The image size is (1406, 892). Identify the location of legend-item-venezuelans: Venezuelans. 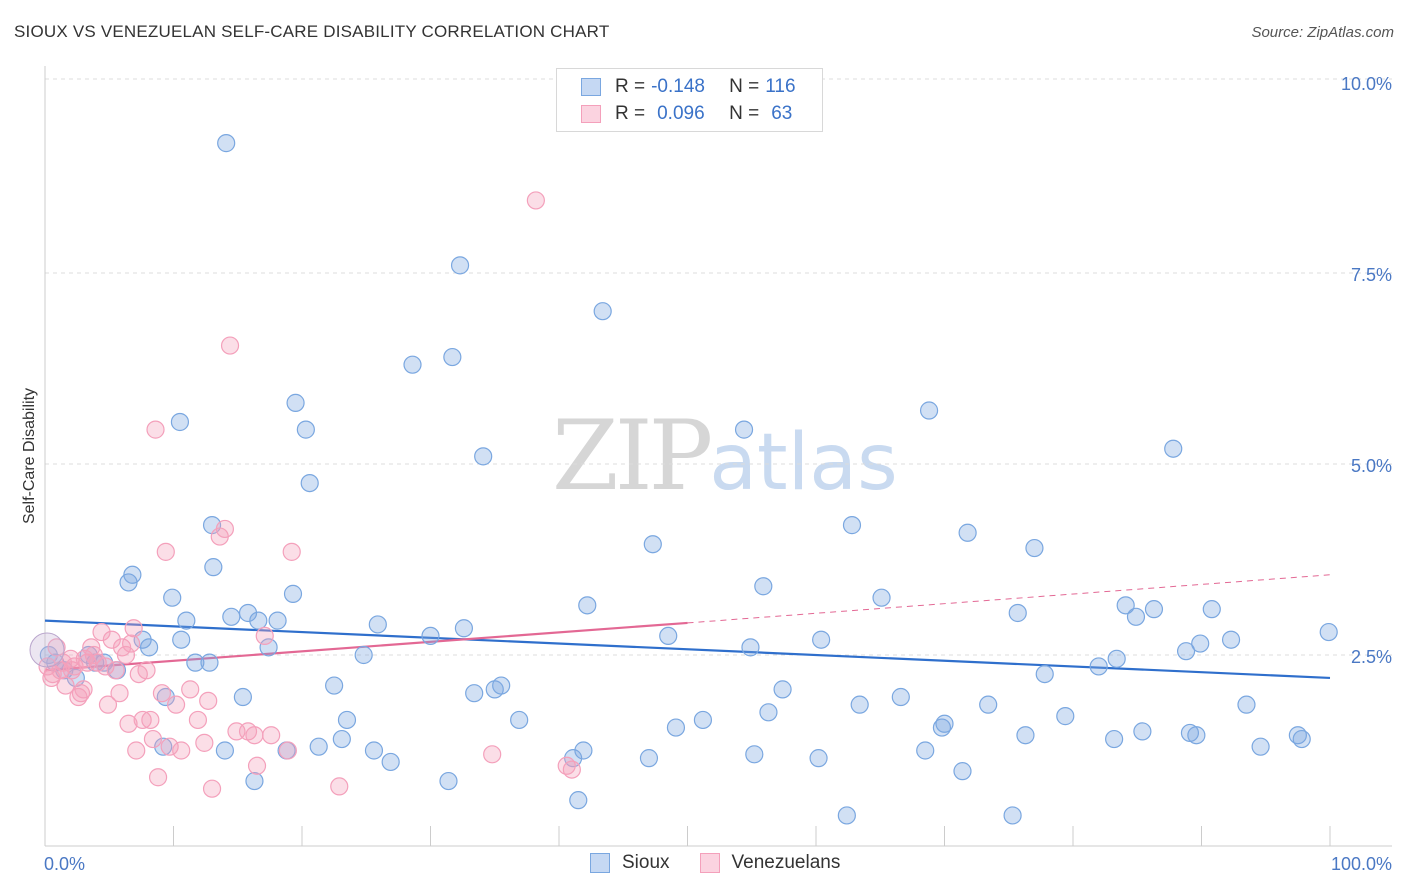
(769, 863).